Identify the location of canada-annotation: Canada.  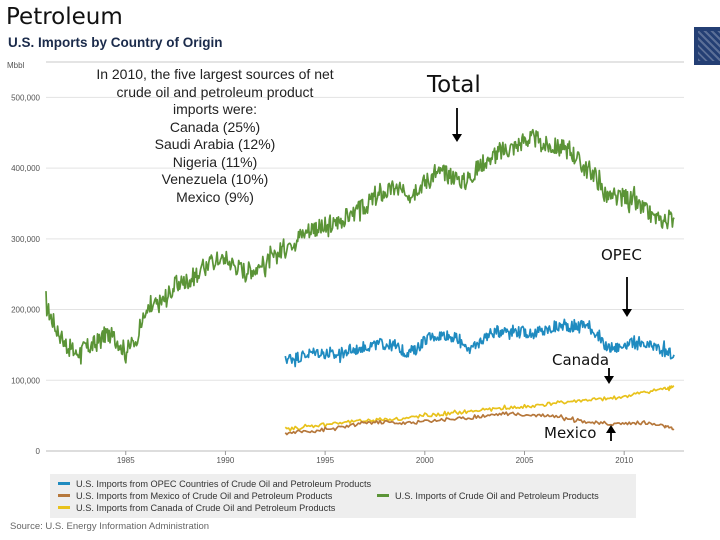
(581, 360).